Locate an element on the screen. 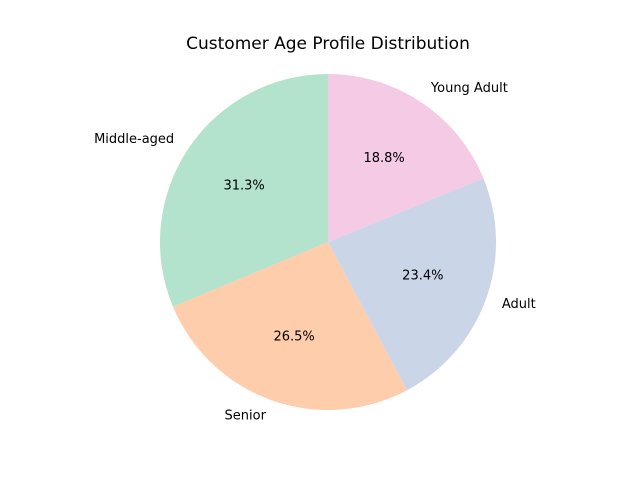 The height and width of the screenshot is (480, 640). pie-slice-middle-aged is located at coordinates (243, 190).